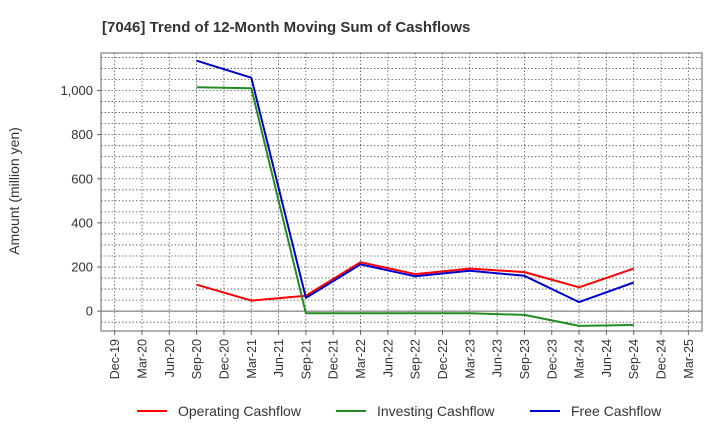 This screenshot has height=440, width=720. What do you see at coordinates (498, 358) in the screenshot?
I see `x-tick-label: Jun-23` at bounding box center [498, 358].